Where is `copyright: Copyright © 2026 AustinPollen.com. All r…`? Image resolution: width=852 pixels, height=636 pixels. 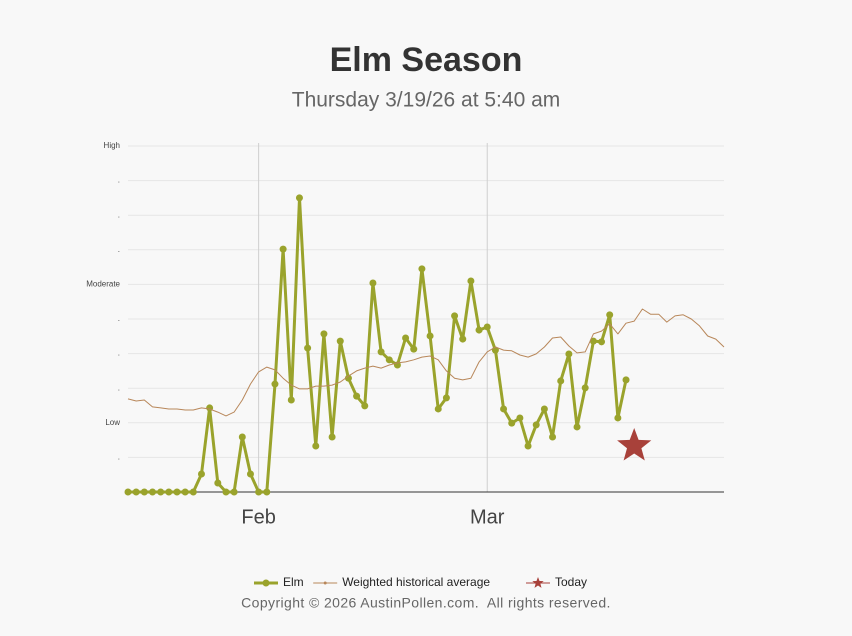
copyright: Copyright © 2026 AustinPollen.com. All r… is located at coordinates (426, 603).